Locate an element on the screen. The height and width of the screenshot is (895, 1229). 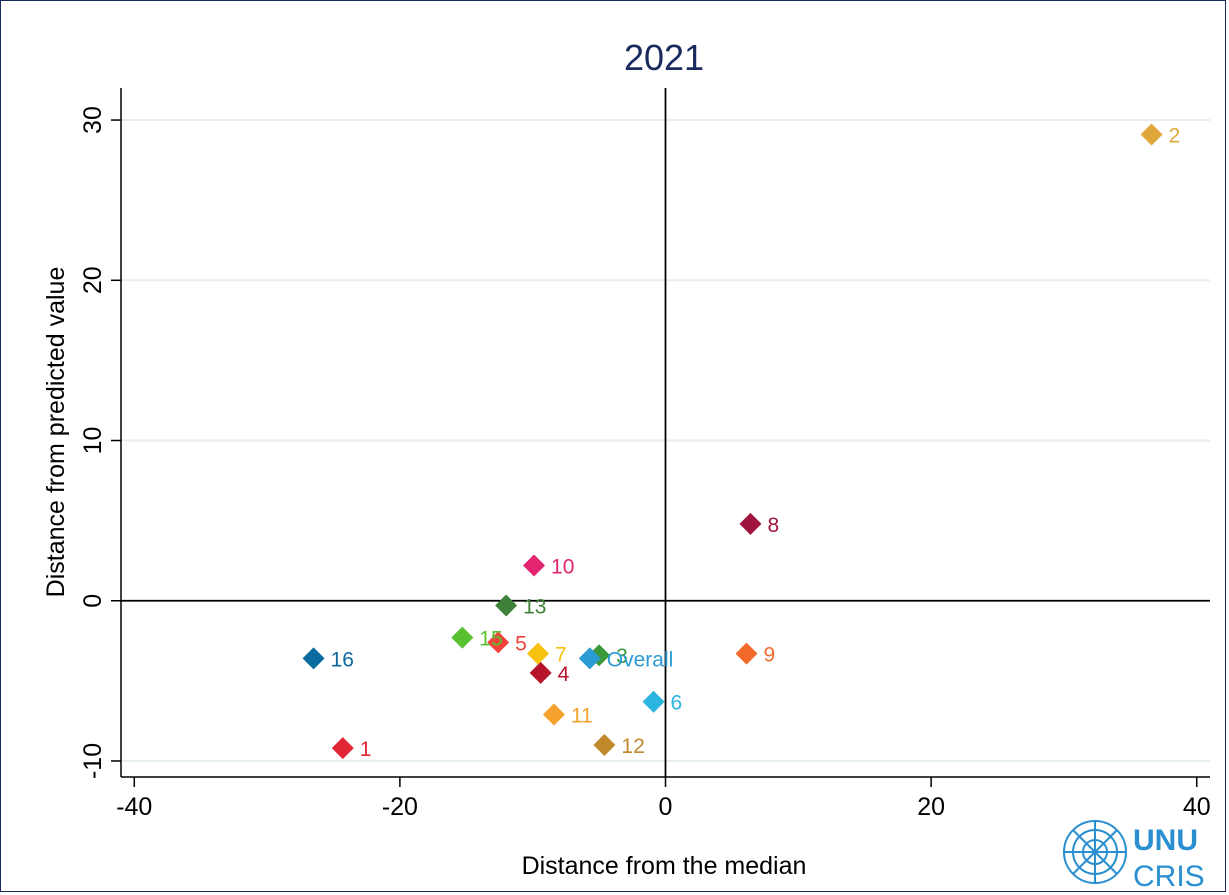
data-label: 2 is located at coordinates (1175, 135).